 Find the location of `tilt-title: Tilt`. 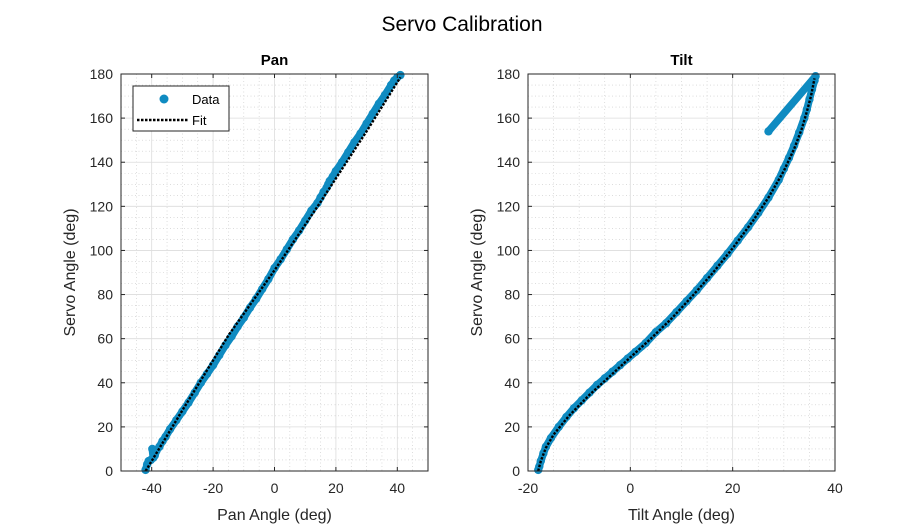

tilt-title: Tilt is located at coordinates (681, 60).